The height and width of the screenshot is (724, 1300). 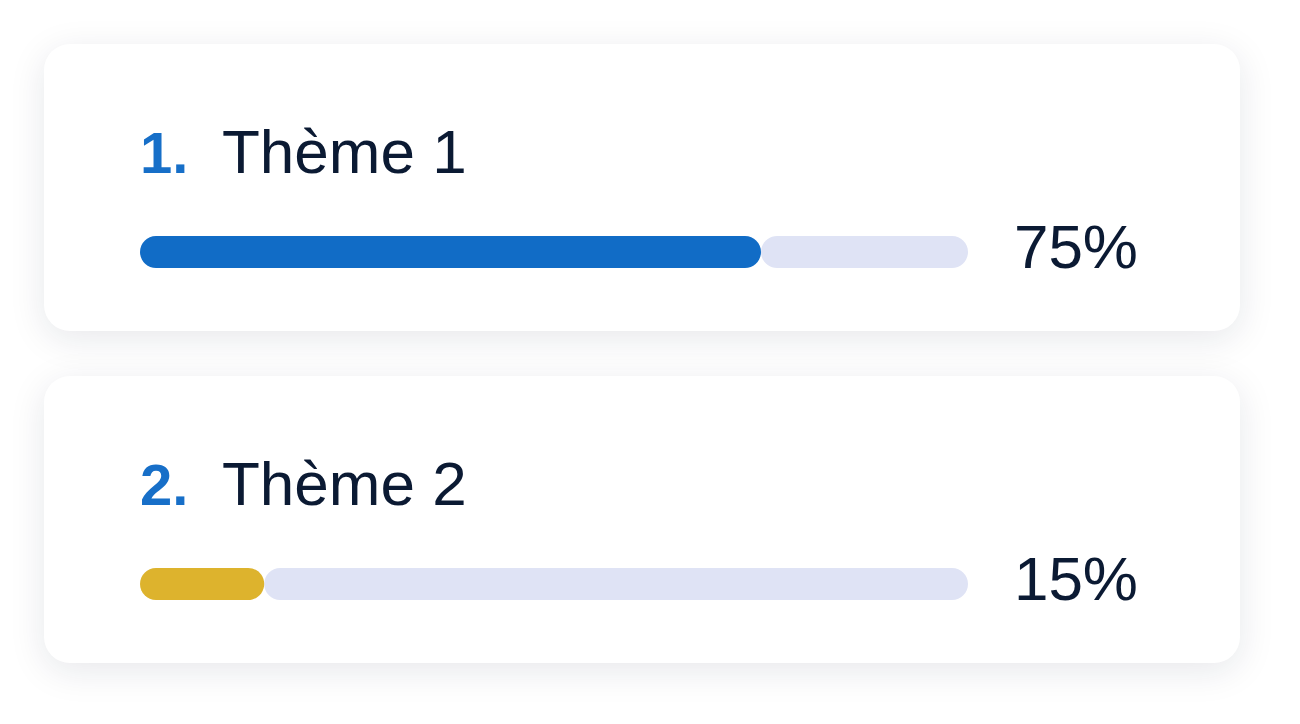 What do you see at coordinates (164, 152) in the screenshot?
I see `annotation: 1.` at bounding box center [164, 152].